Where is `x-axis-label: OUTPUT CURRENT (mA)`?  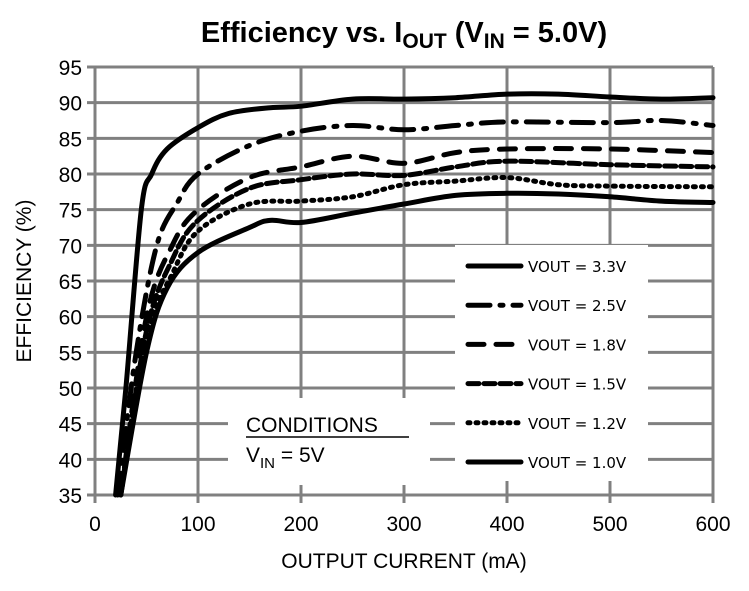 x-axis-label: OUTPUT CURRENT (mA) is located at coordinates (403, 561).